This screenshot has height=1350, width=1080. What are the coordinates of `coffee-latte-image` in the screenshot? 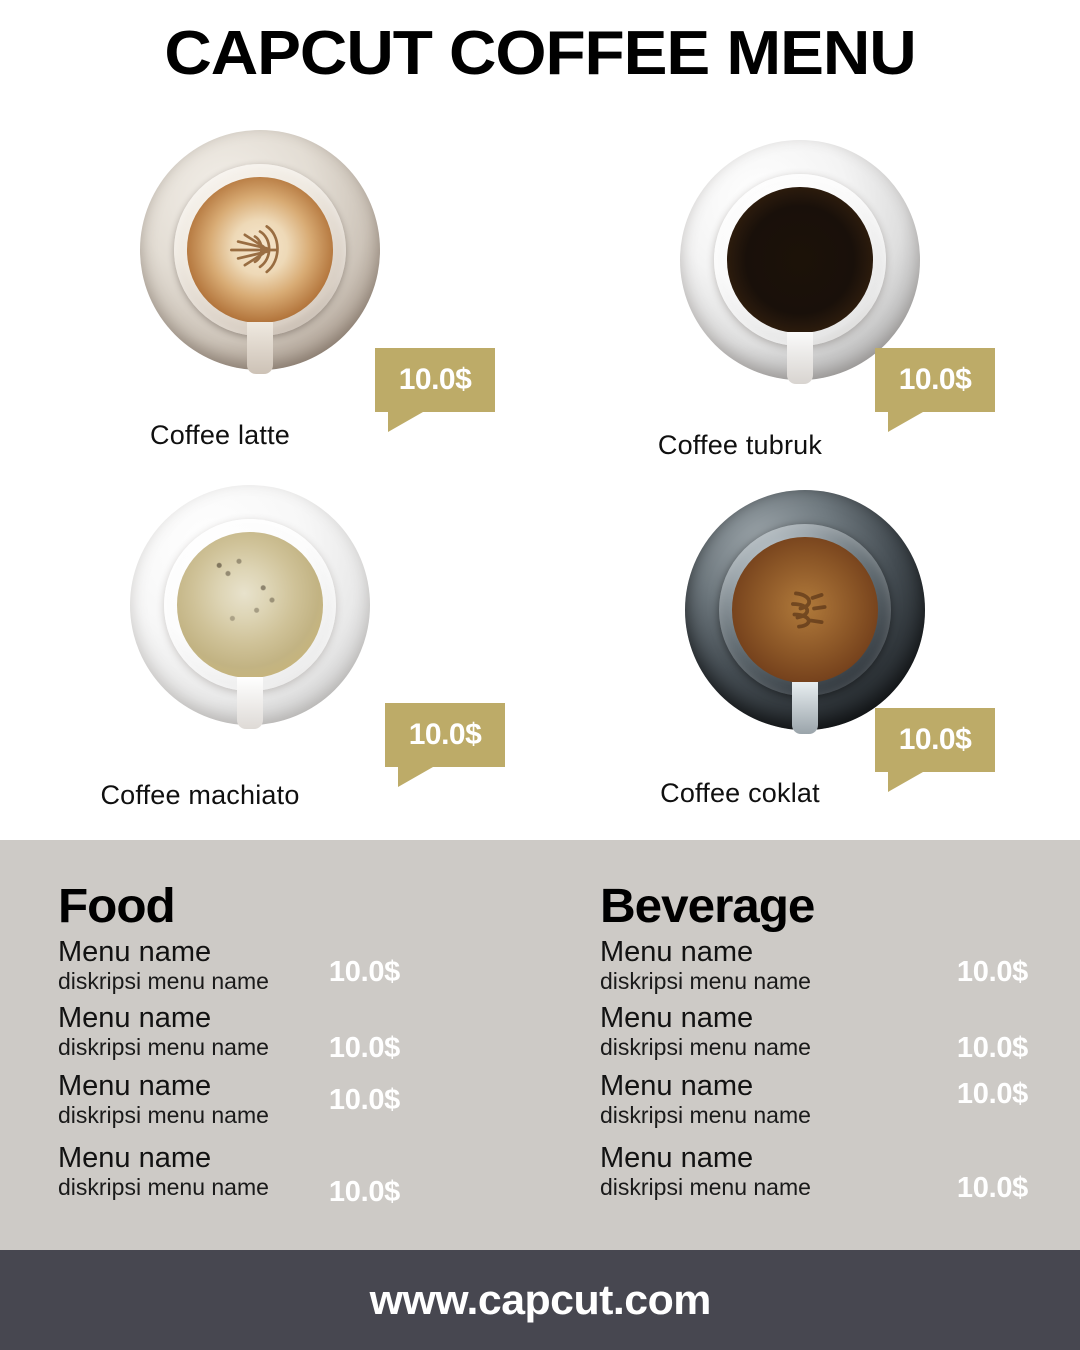 It's located at (260, 252).